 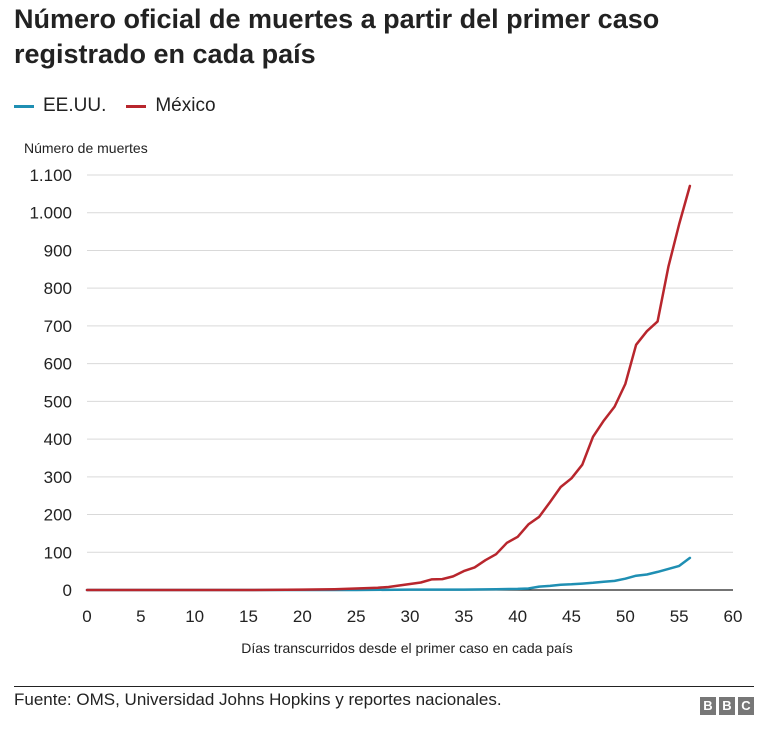 I want to click on legend-swatch-usa, so click(x=24, y=106).